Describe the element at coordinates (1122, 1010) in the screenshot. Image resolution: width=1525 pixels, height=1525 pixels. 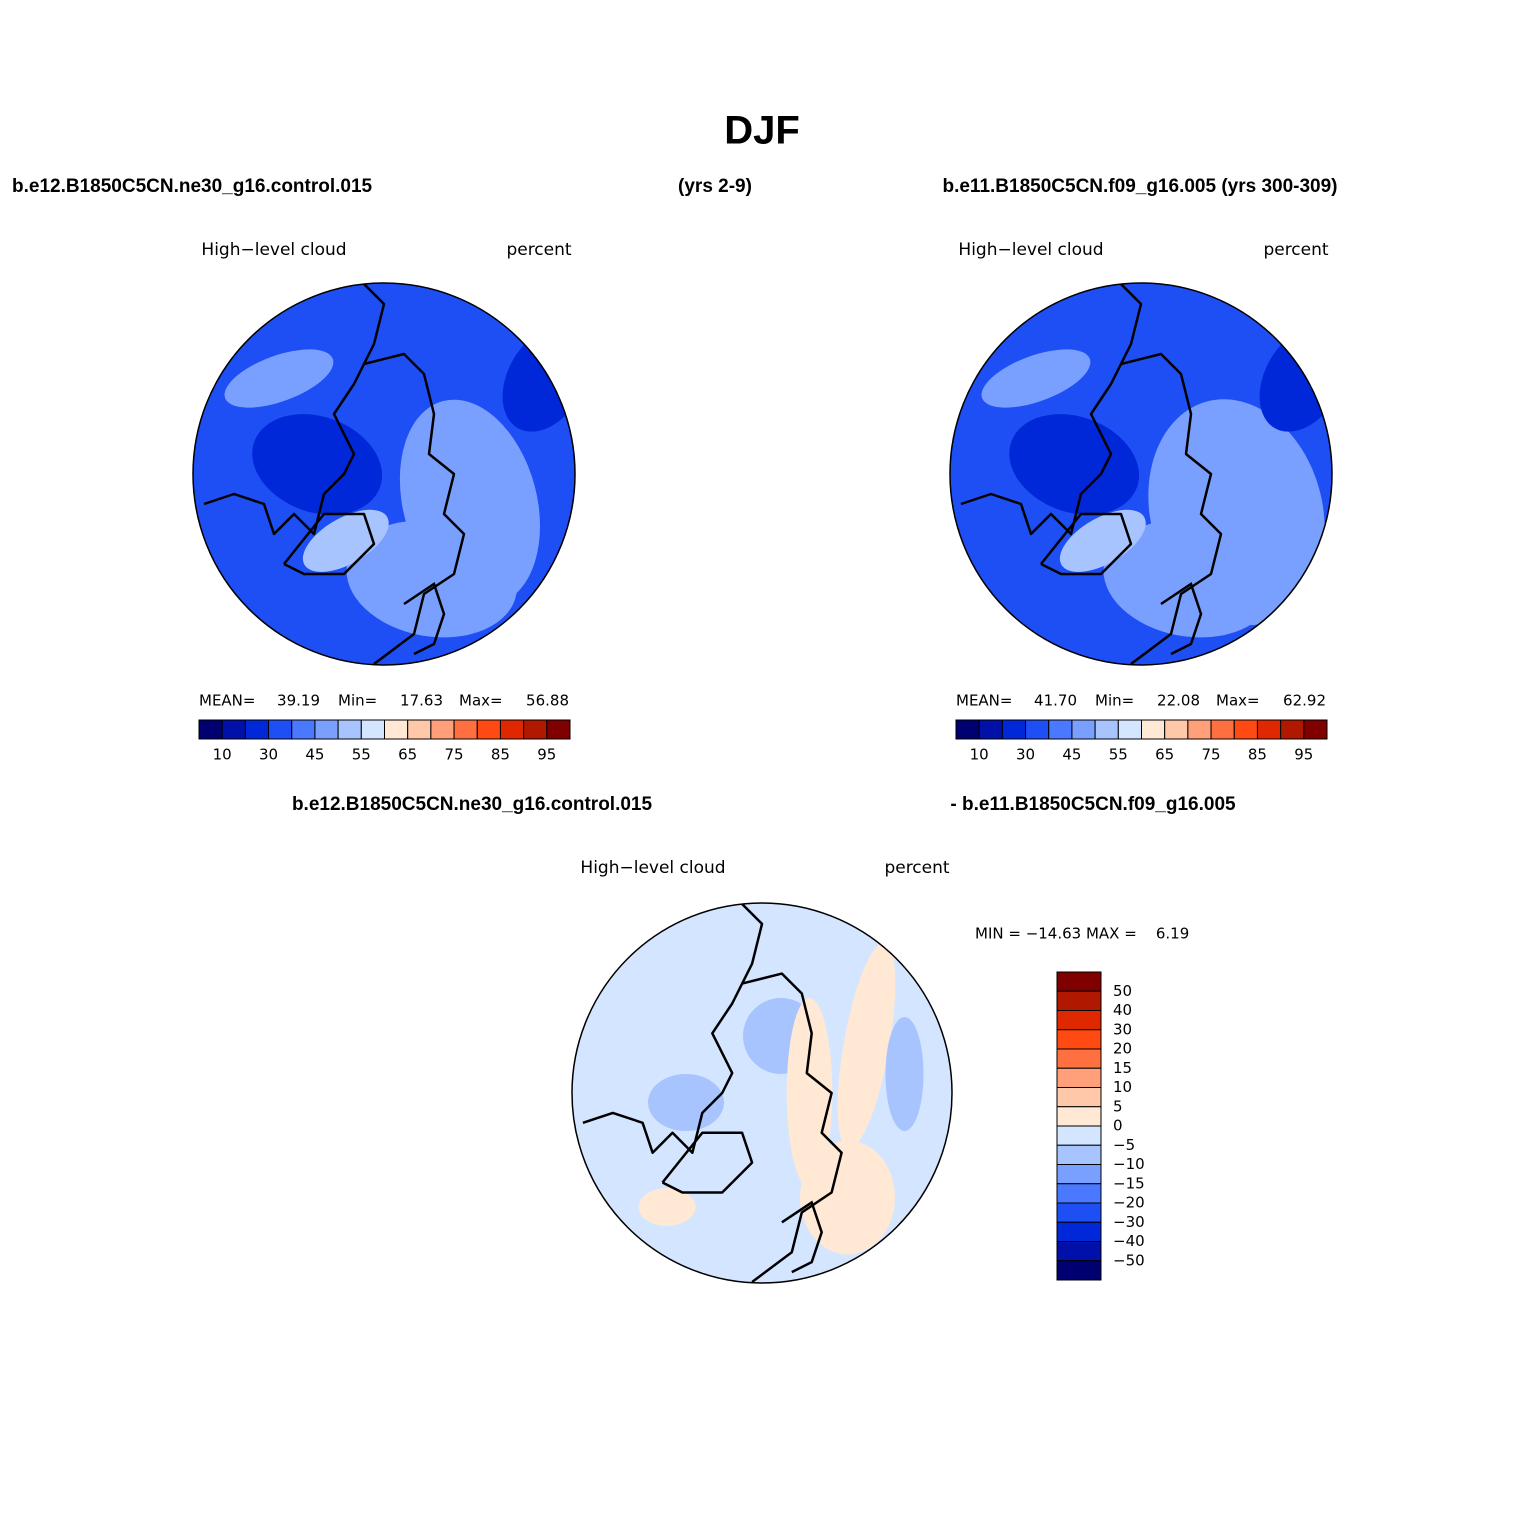
I see `colorbar-label: 40` at that location.